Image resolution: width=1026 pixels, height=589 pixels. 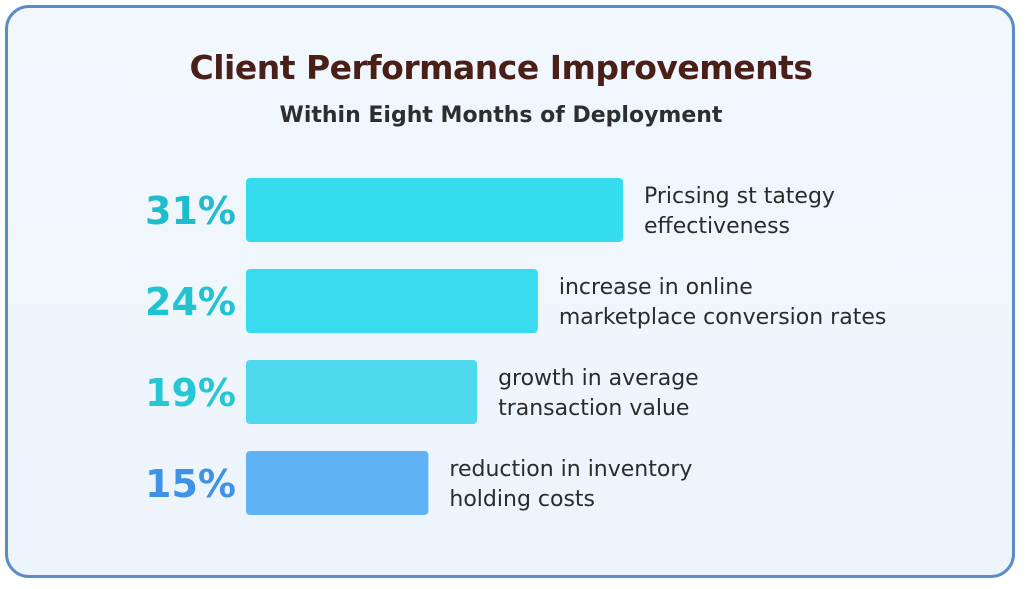 I want to click on bar-description-label: reduction in inventory holding costs, so click(x=570, y=484).